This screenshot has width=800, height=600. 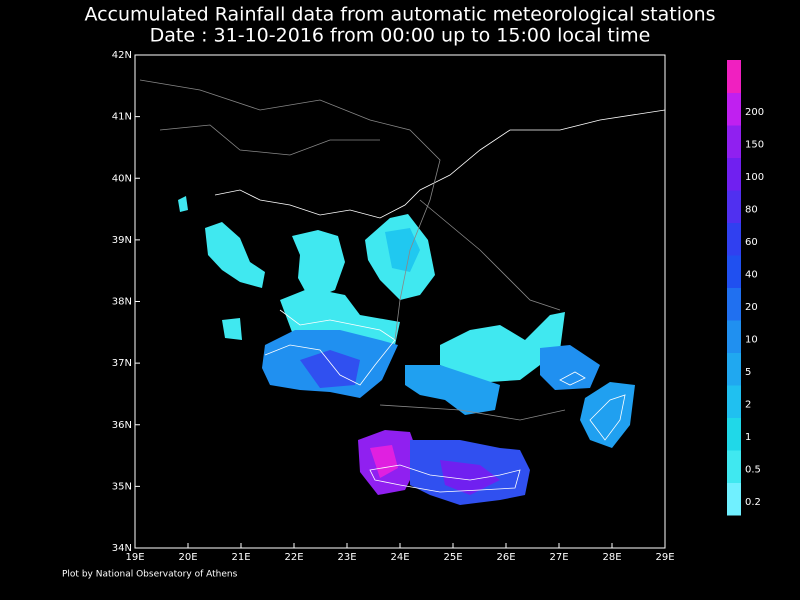 What do you see at coordinates (122, 548) in the screenshot?
I see `lat-label: 34N` at bounding box center [122, 548].